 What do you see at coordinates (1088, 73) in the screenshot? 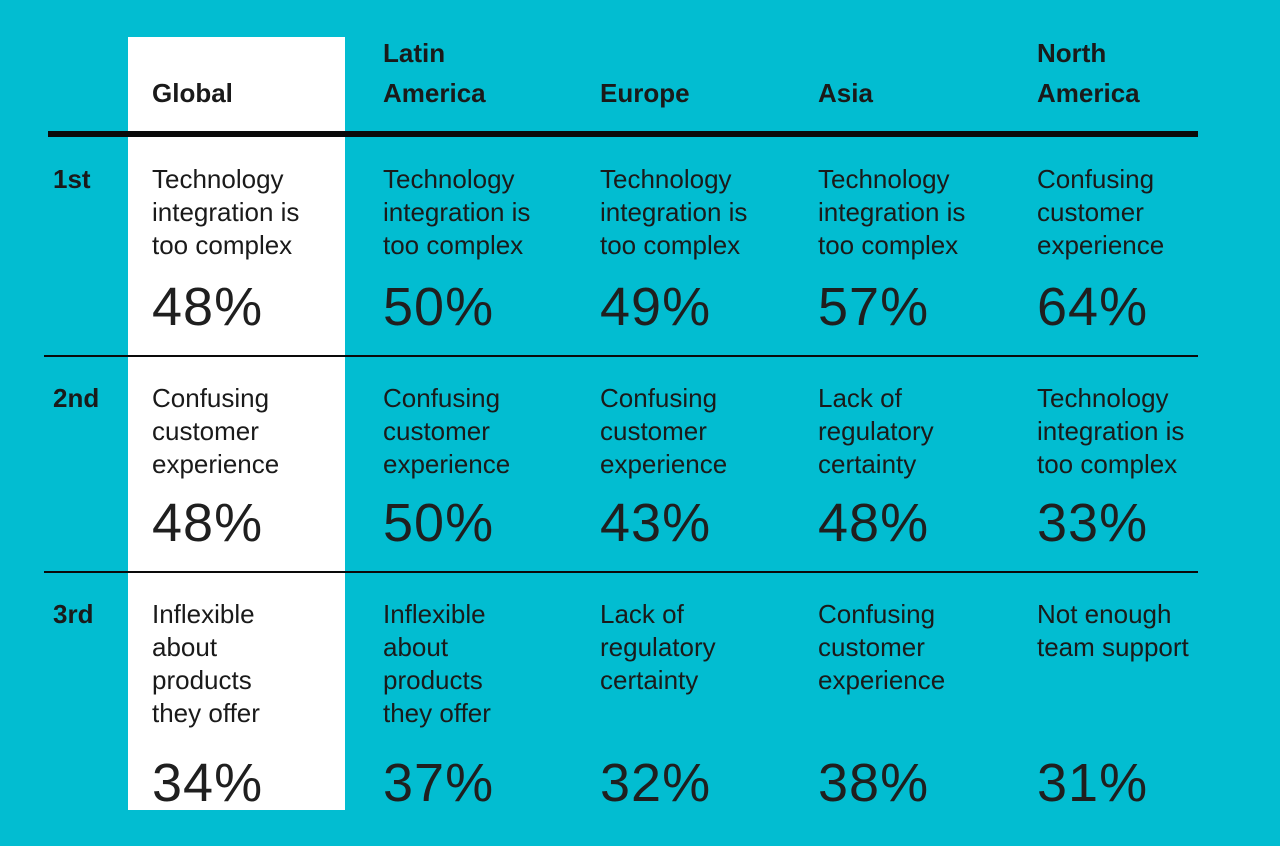
I see `column-header-north-america-label: North America` at bounding box center [1088, 73].